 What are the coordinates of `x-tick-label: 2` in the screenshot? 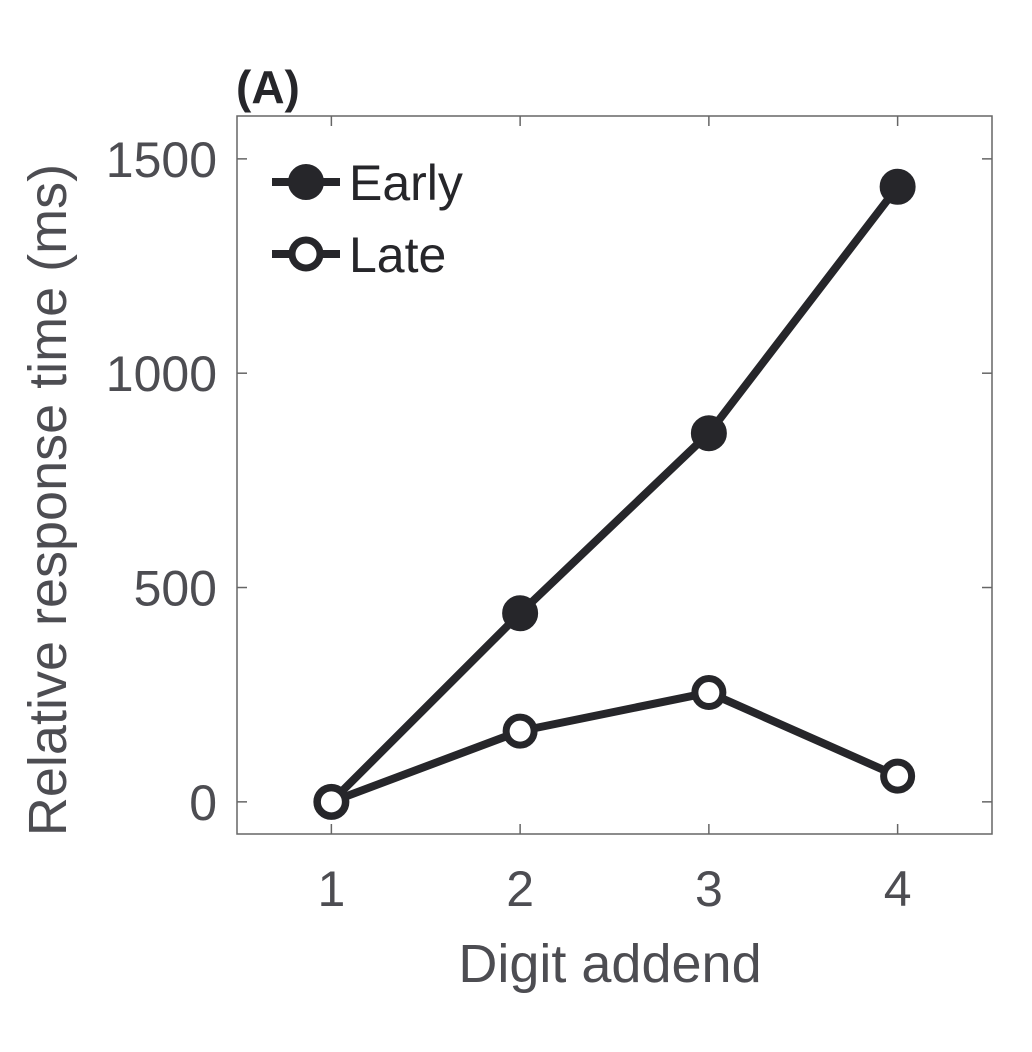 It's located at (520, 889).